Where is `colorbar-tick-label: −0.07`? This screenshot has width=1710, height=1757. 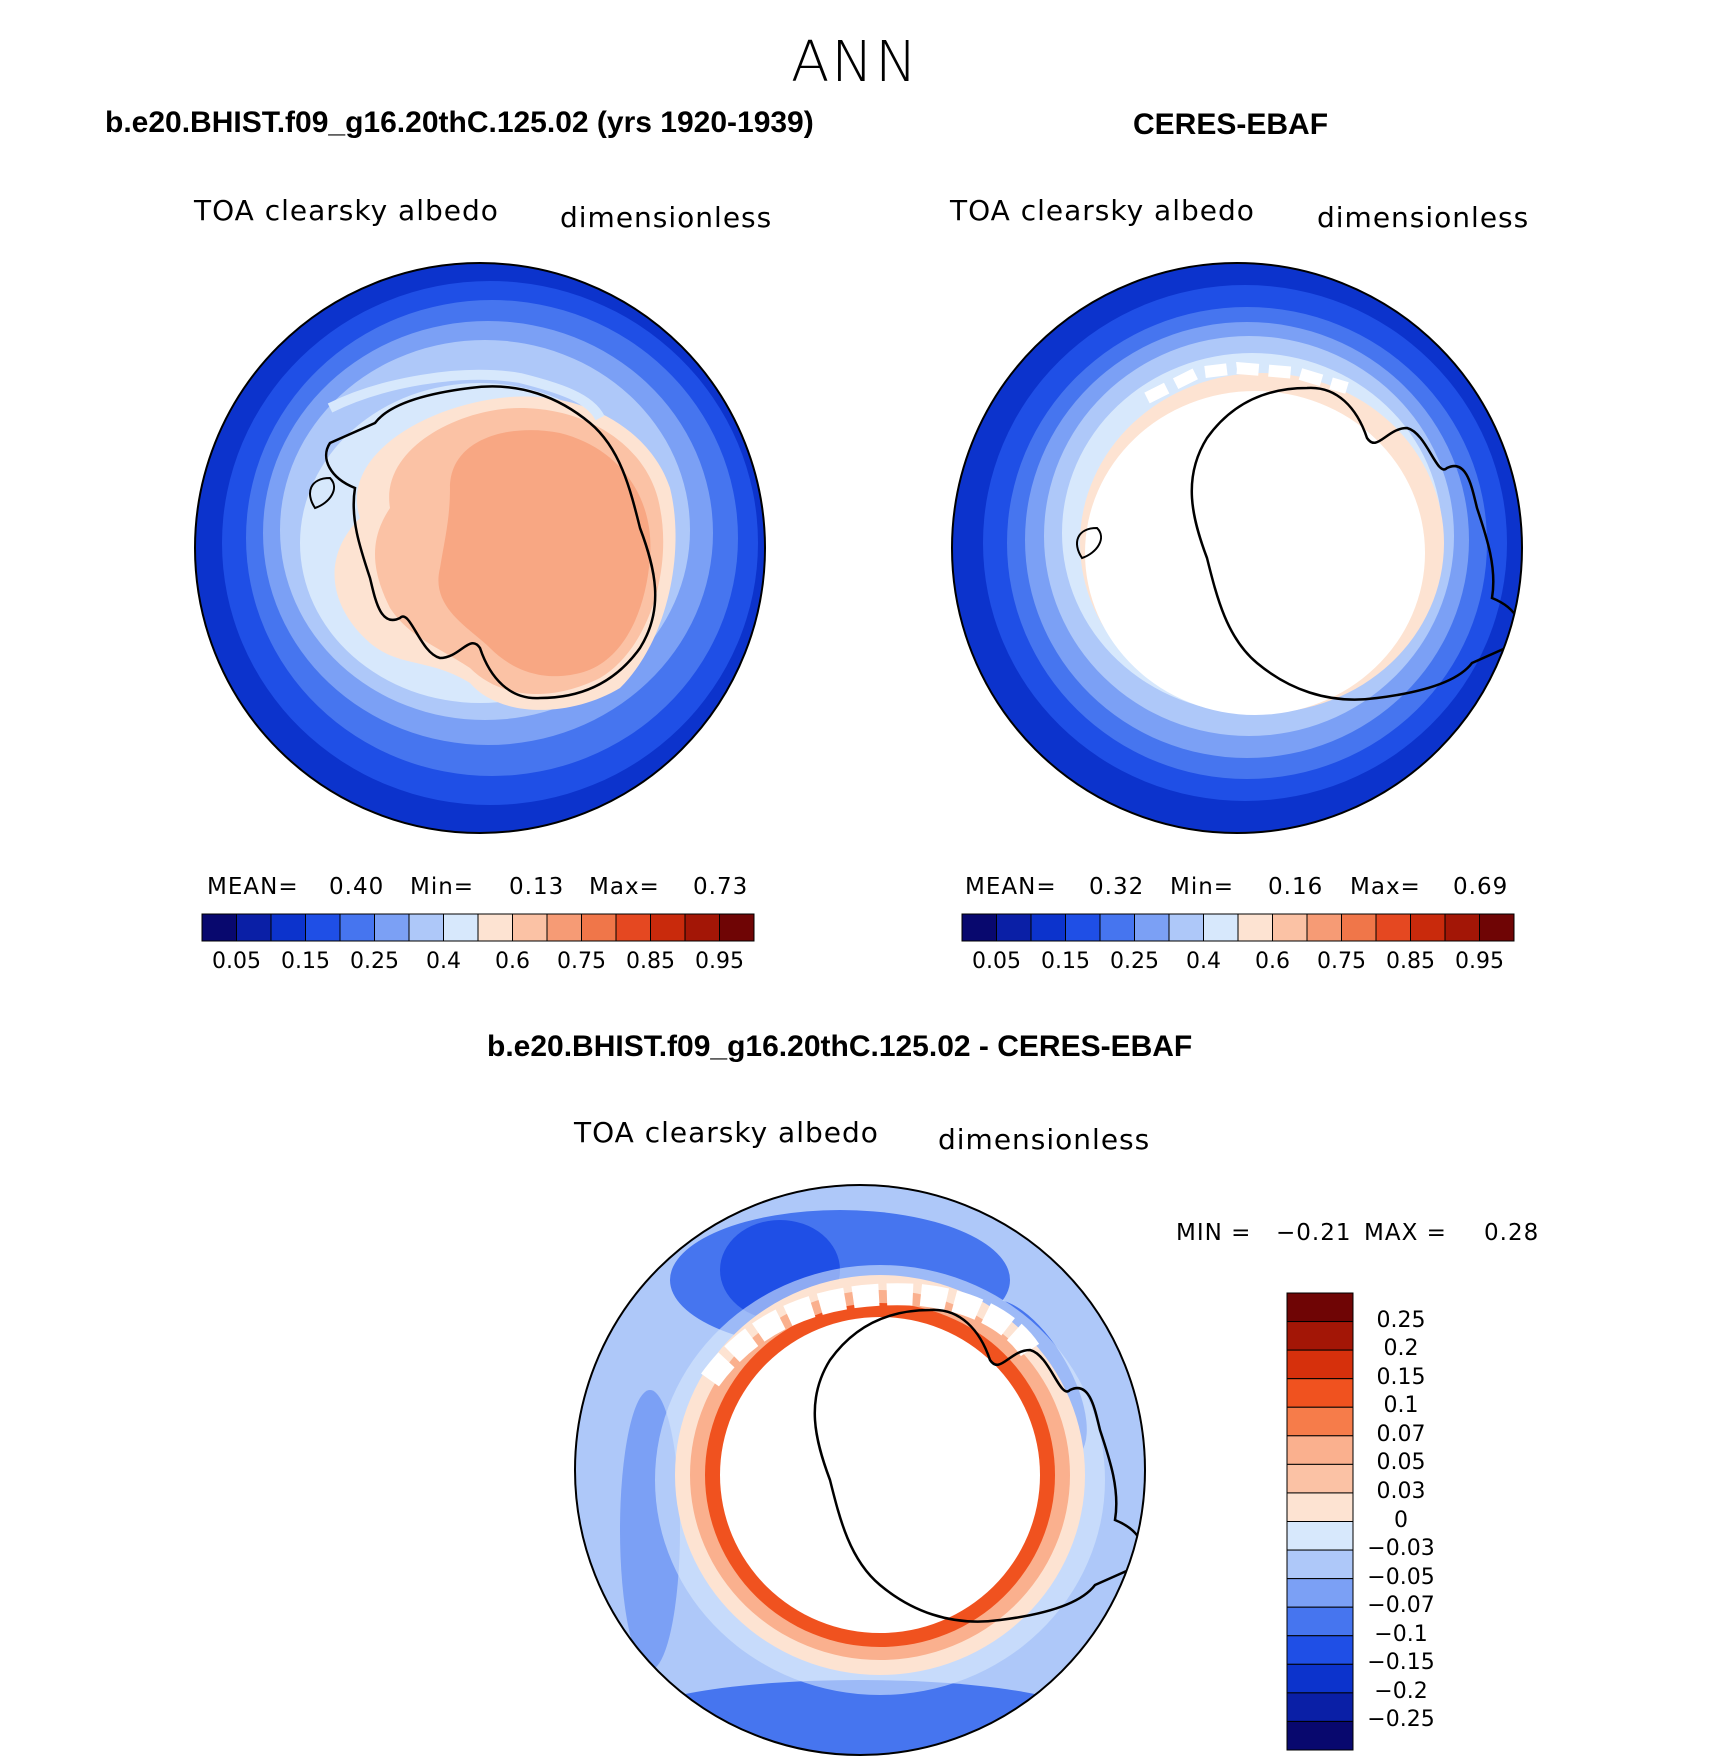 colorbar-tick-label: −0.07 is located at coordinates (1401, 1606).